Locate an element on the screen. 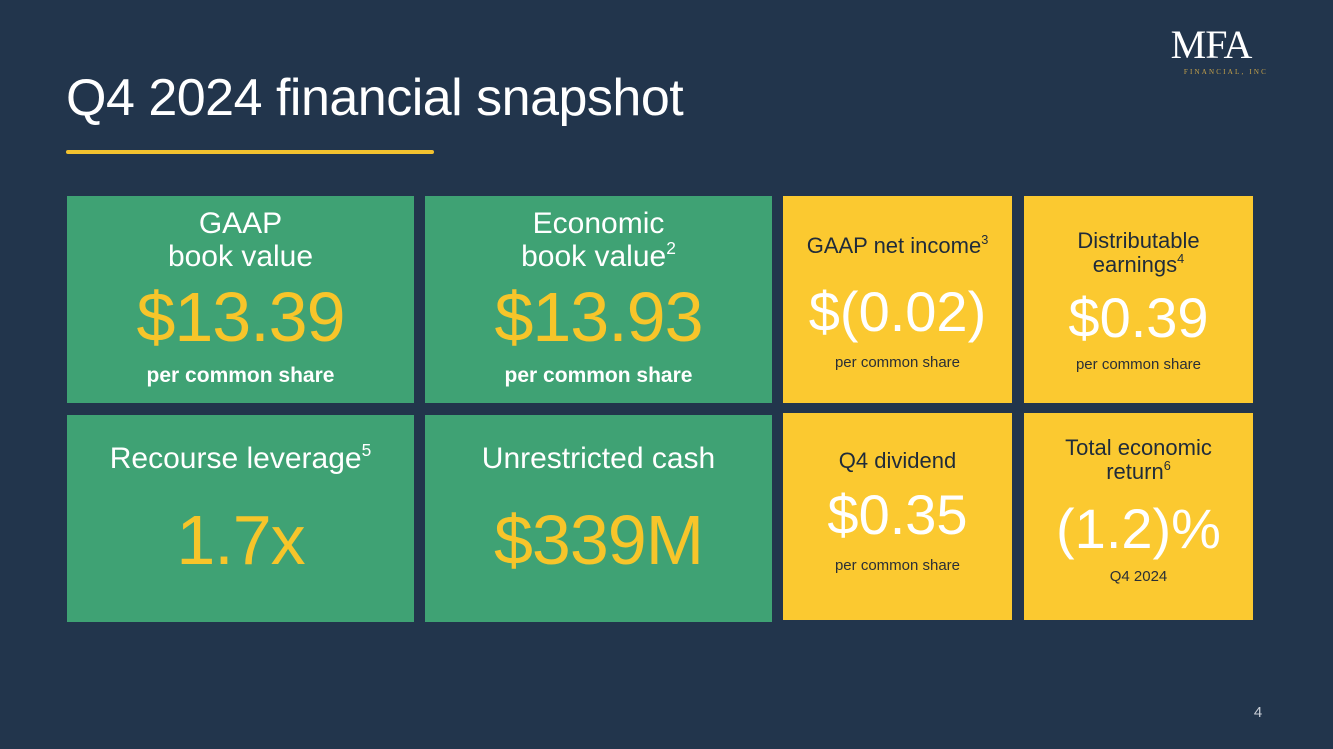 The width and height of the screenshot is (1333, 749). company-logo: MFA FINANCIAL, INC is located at coordinates (1209, 52).